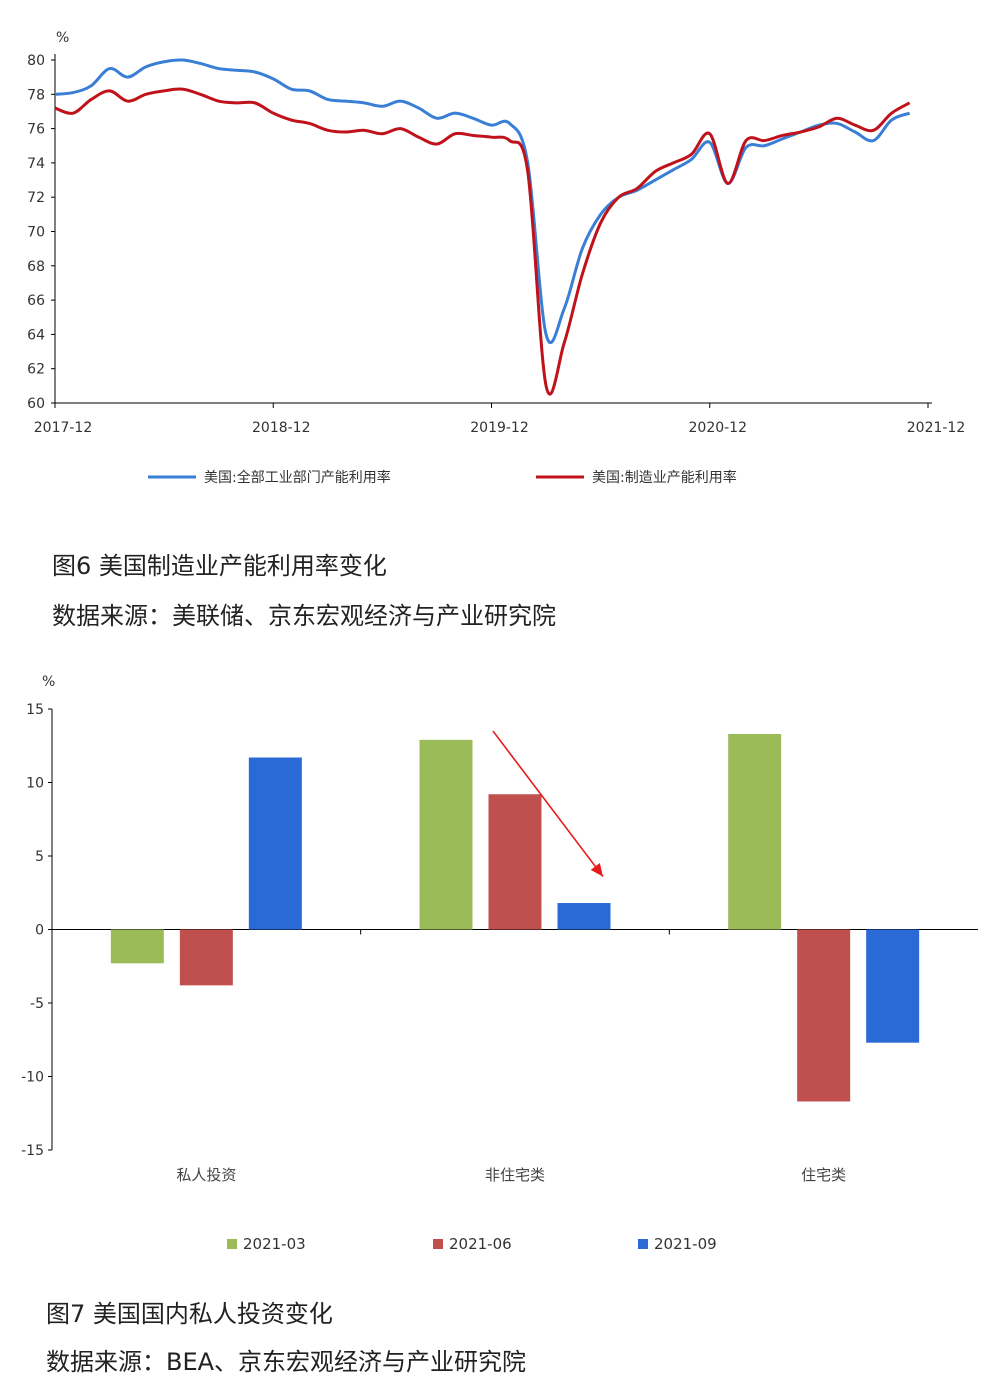 The width and height of the screenshot is (990, 1377). What do you see at coordinates (36, 335) in the screenshot?
I see `y-tick-label: 64` at bounding box center [36, 335].